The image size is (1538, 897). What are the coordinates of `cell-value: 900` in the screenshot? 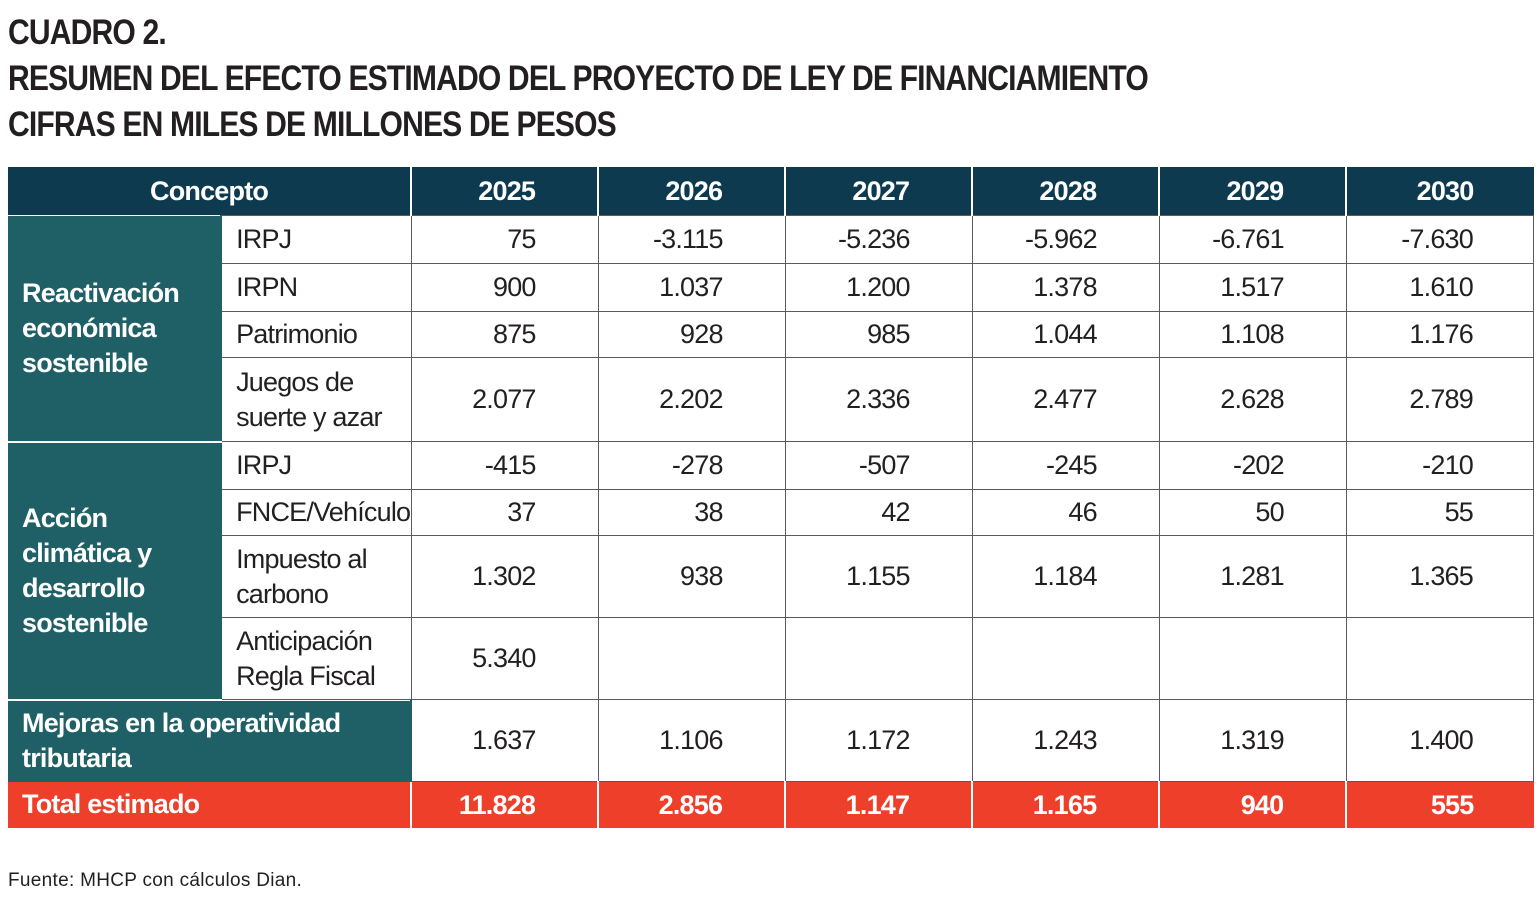 It's located at (504, 287).